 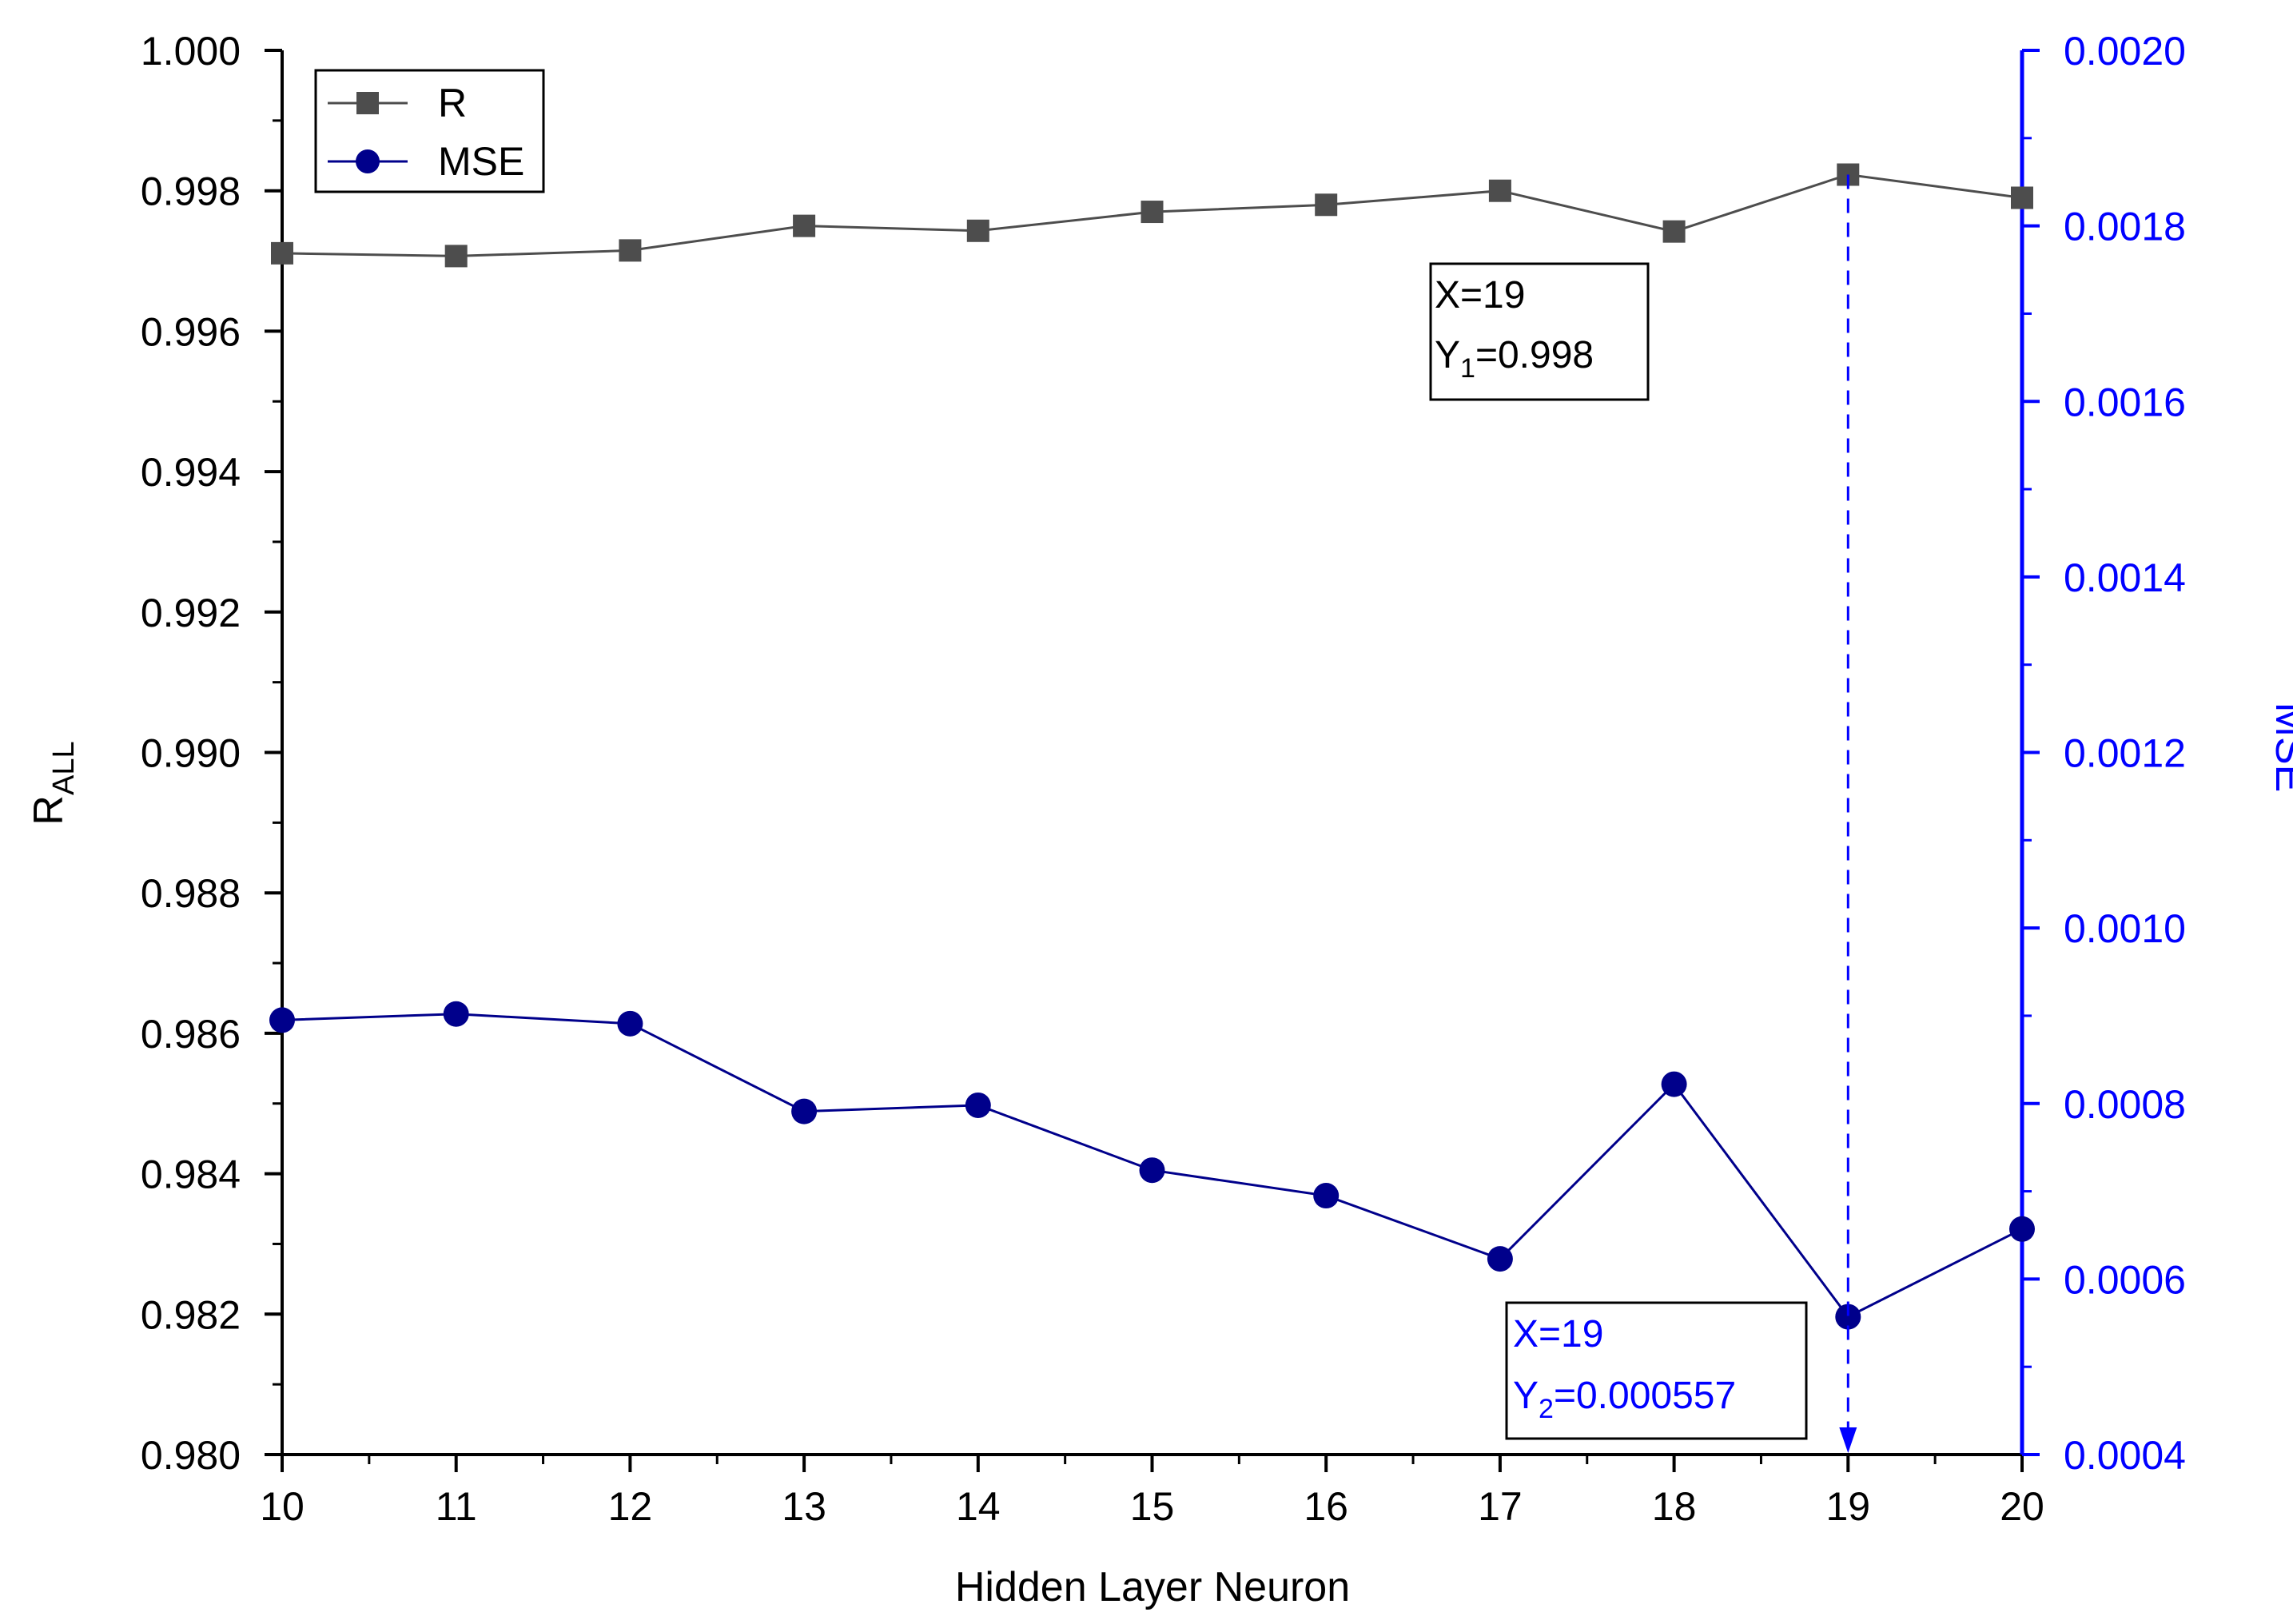 I want to click on y-right-tick-label: 0.0020, so click(x=2125, y=51).